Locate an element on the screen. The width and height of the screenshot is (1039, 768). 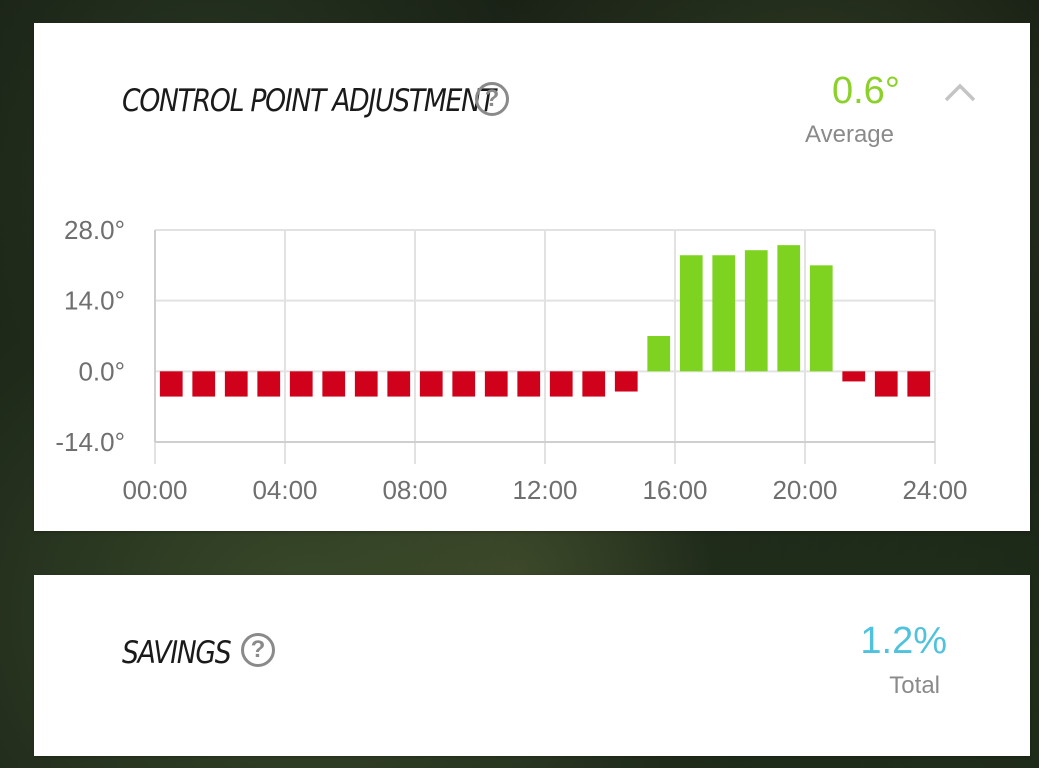
y-tick-label: 14.0° is located at coordinates (94, 301).